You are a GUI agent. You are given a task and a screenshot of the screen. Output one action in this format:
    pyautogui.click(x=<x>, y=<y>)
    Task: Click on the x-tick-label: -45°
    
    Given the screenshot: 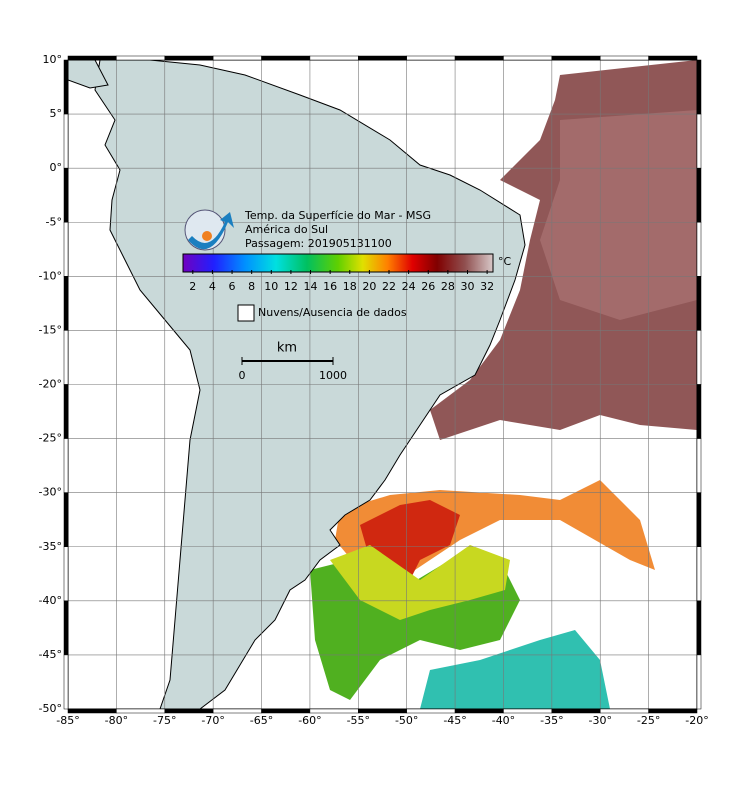 What is the action you would take?
    pyautogui.click(x=454, y=720)
    